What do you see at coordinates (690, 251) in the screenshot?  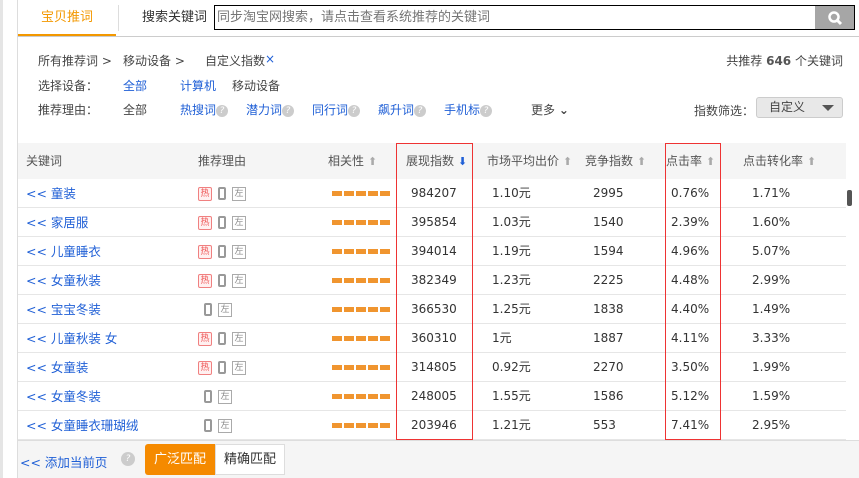 I see `ctr-value: 4.96%` at bounding box center [690, 251].